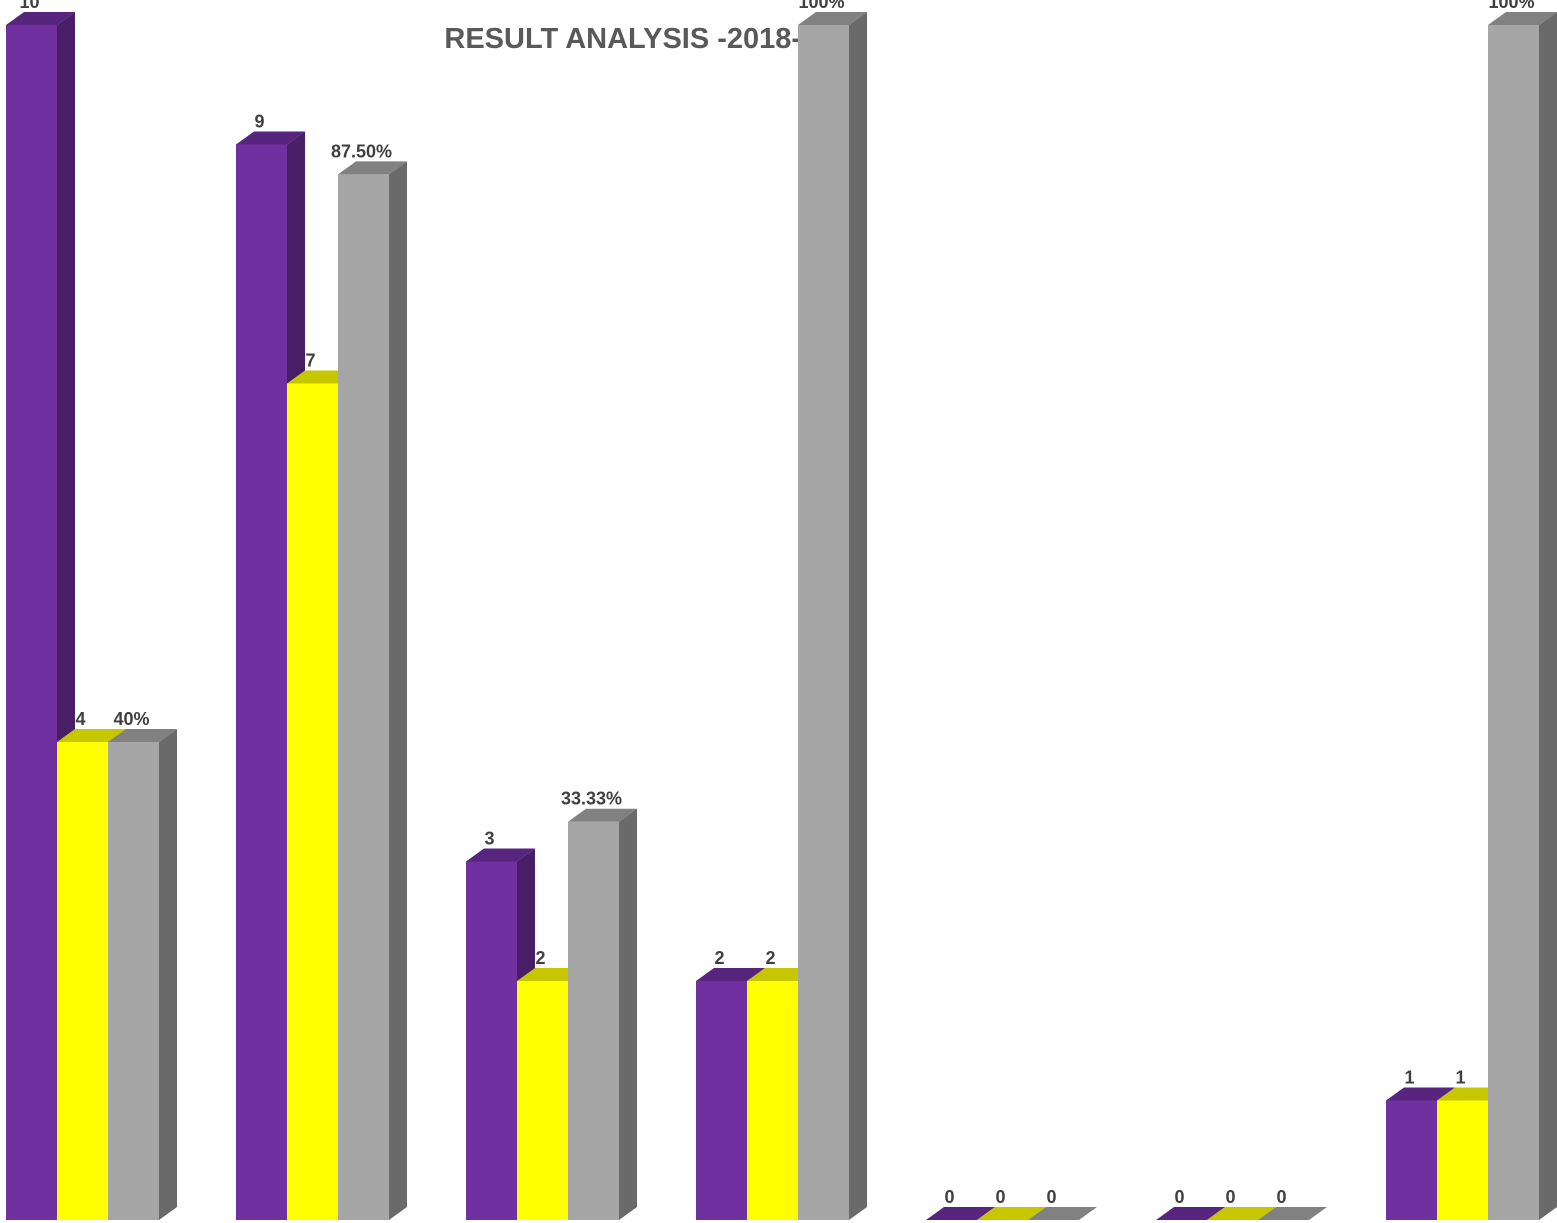 Image resolution: width=1557 pixels, height=1223 pixels. I want to click on bar-group1-series3, so click(142, 974).